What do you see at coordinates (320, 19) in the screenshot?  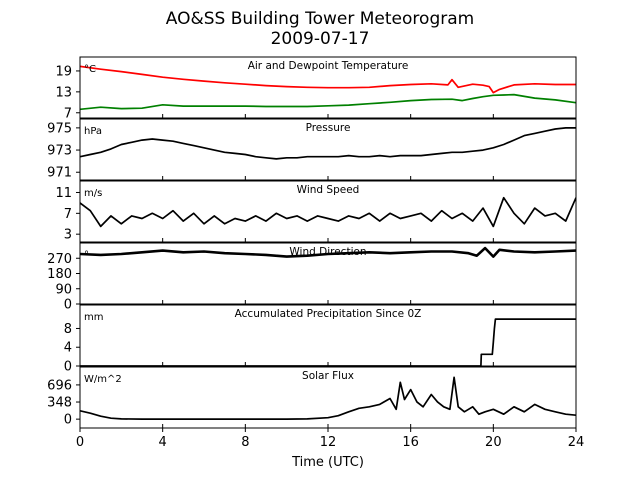 I see `figure-title: AO&SS Building Tower Meteorogram` at bounding box center [320, 19].